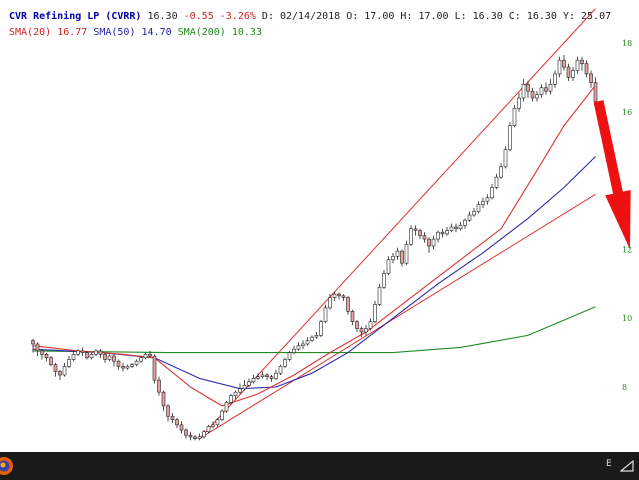 This screenshot has width=639, height=480. Describe the element at coordinates (201, 32) in the screenshot. I see `sma200-label: SMA(200)` at that location.